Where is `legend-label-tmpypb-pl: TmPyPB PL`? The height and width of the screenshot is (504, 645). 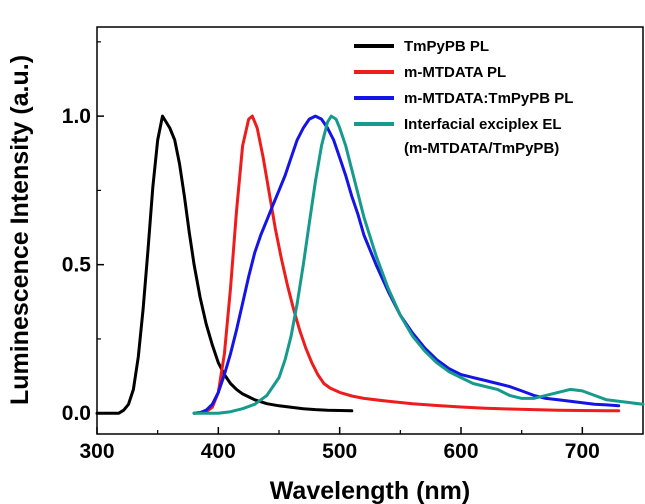 legend-label-tmpypb-pl: TmPyPB PL is located at coordinates (446, 46).